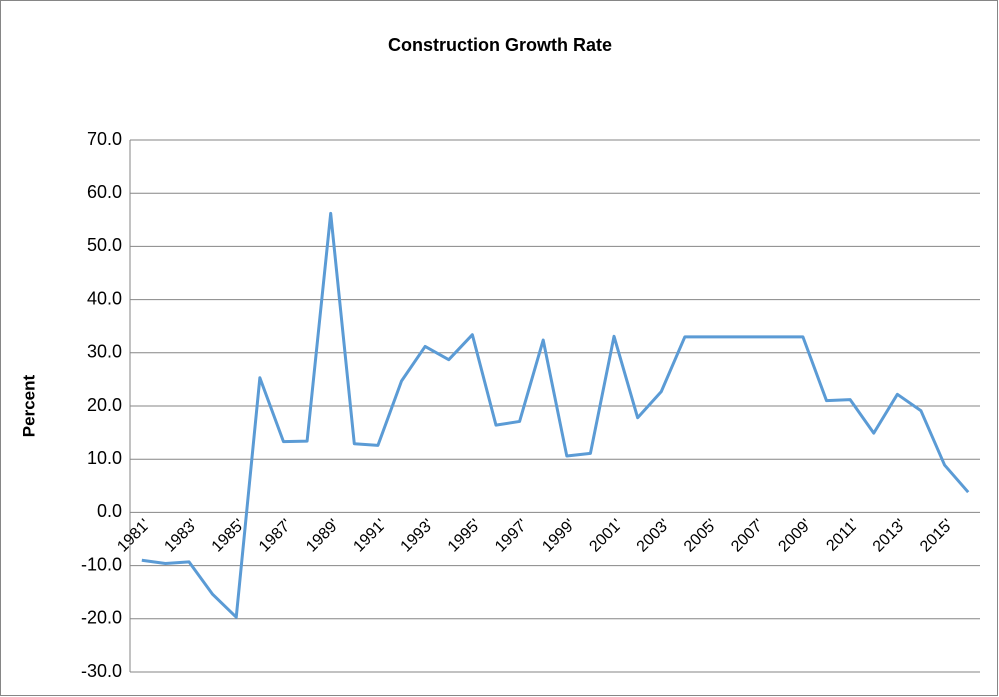  I want to click on y-tick-label: -20.0, so click(101, 618).